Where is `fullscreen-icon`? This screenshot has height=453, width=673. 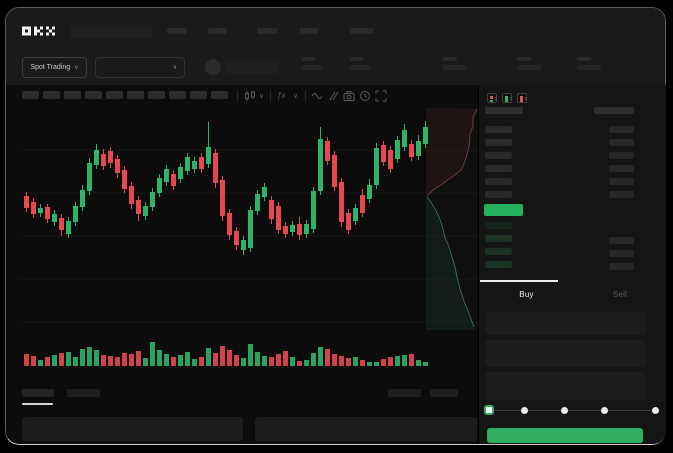
fullscreen-icon is located at coordinates (381, 96).